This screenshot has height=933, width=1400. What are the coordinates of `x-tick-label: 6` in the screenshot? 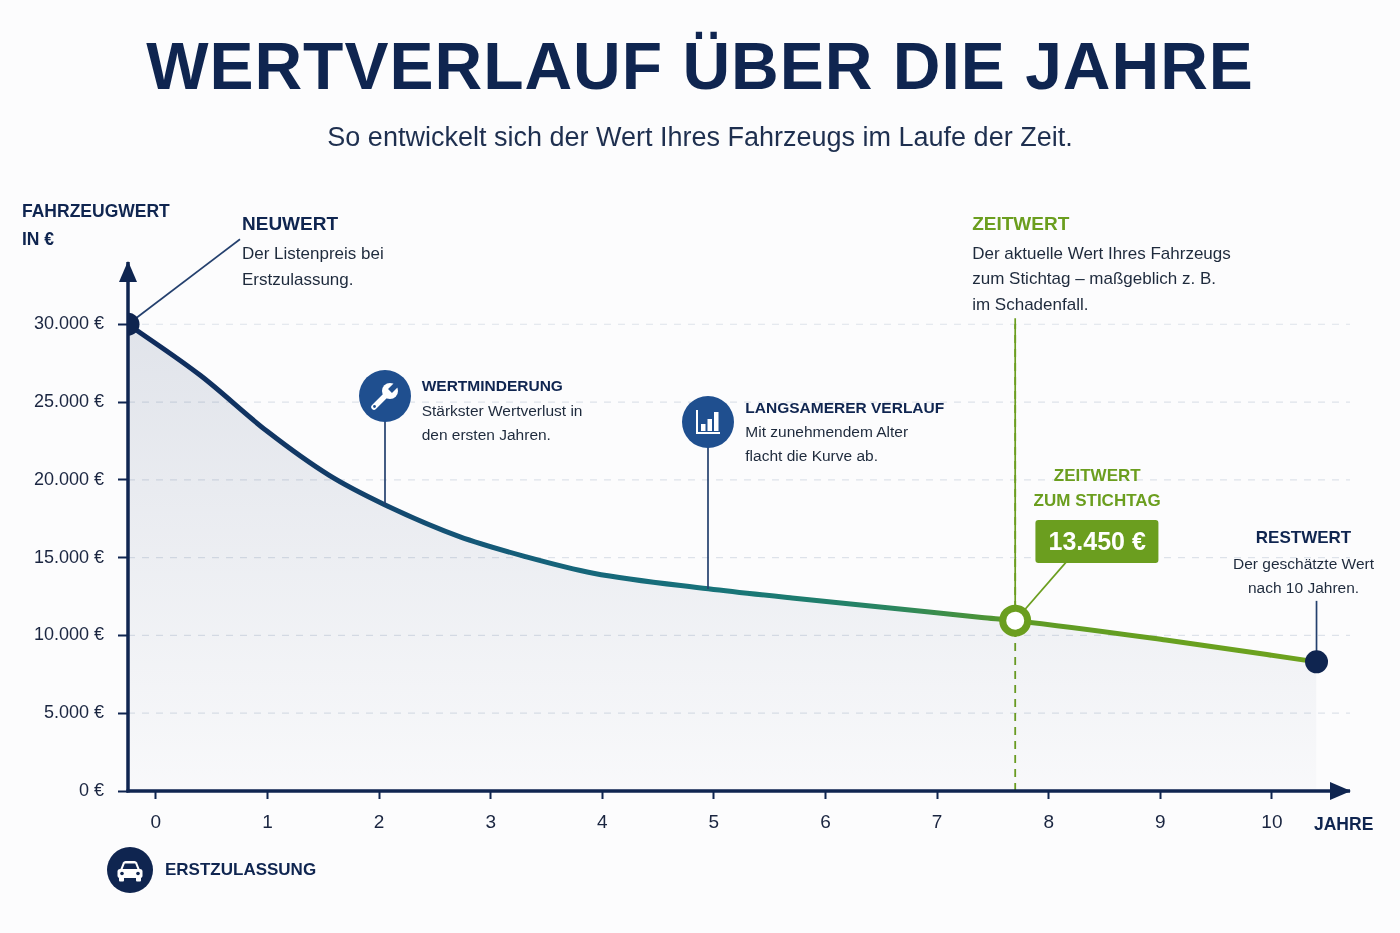 It's located at (825, 821).